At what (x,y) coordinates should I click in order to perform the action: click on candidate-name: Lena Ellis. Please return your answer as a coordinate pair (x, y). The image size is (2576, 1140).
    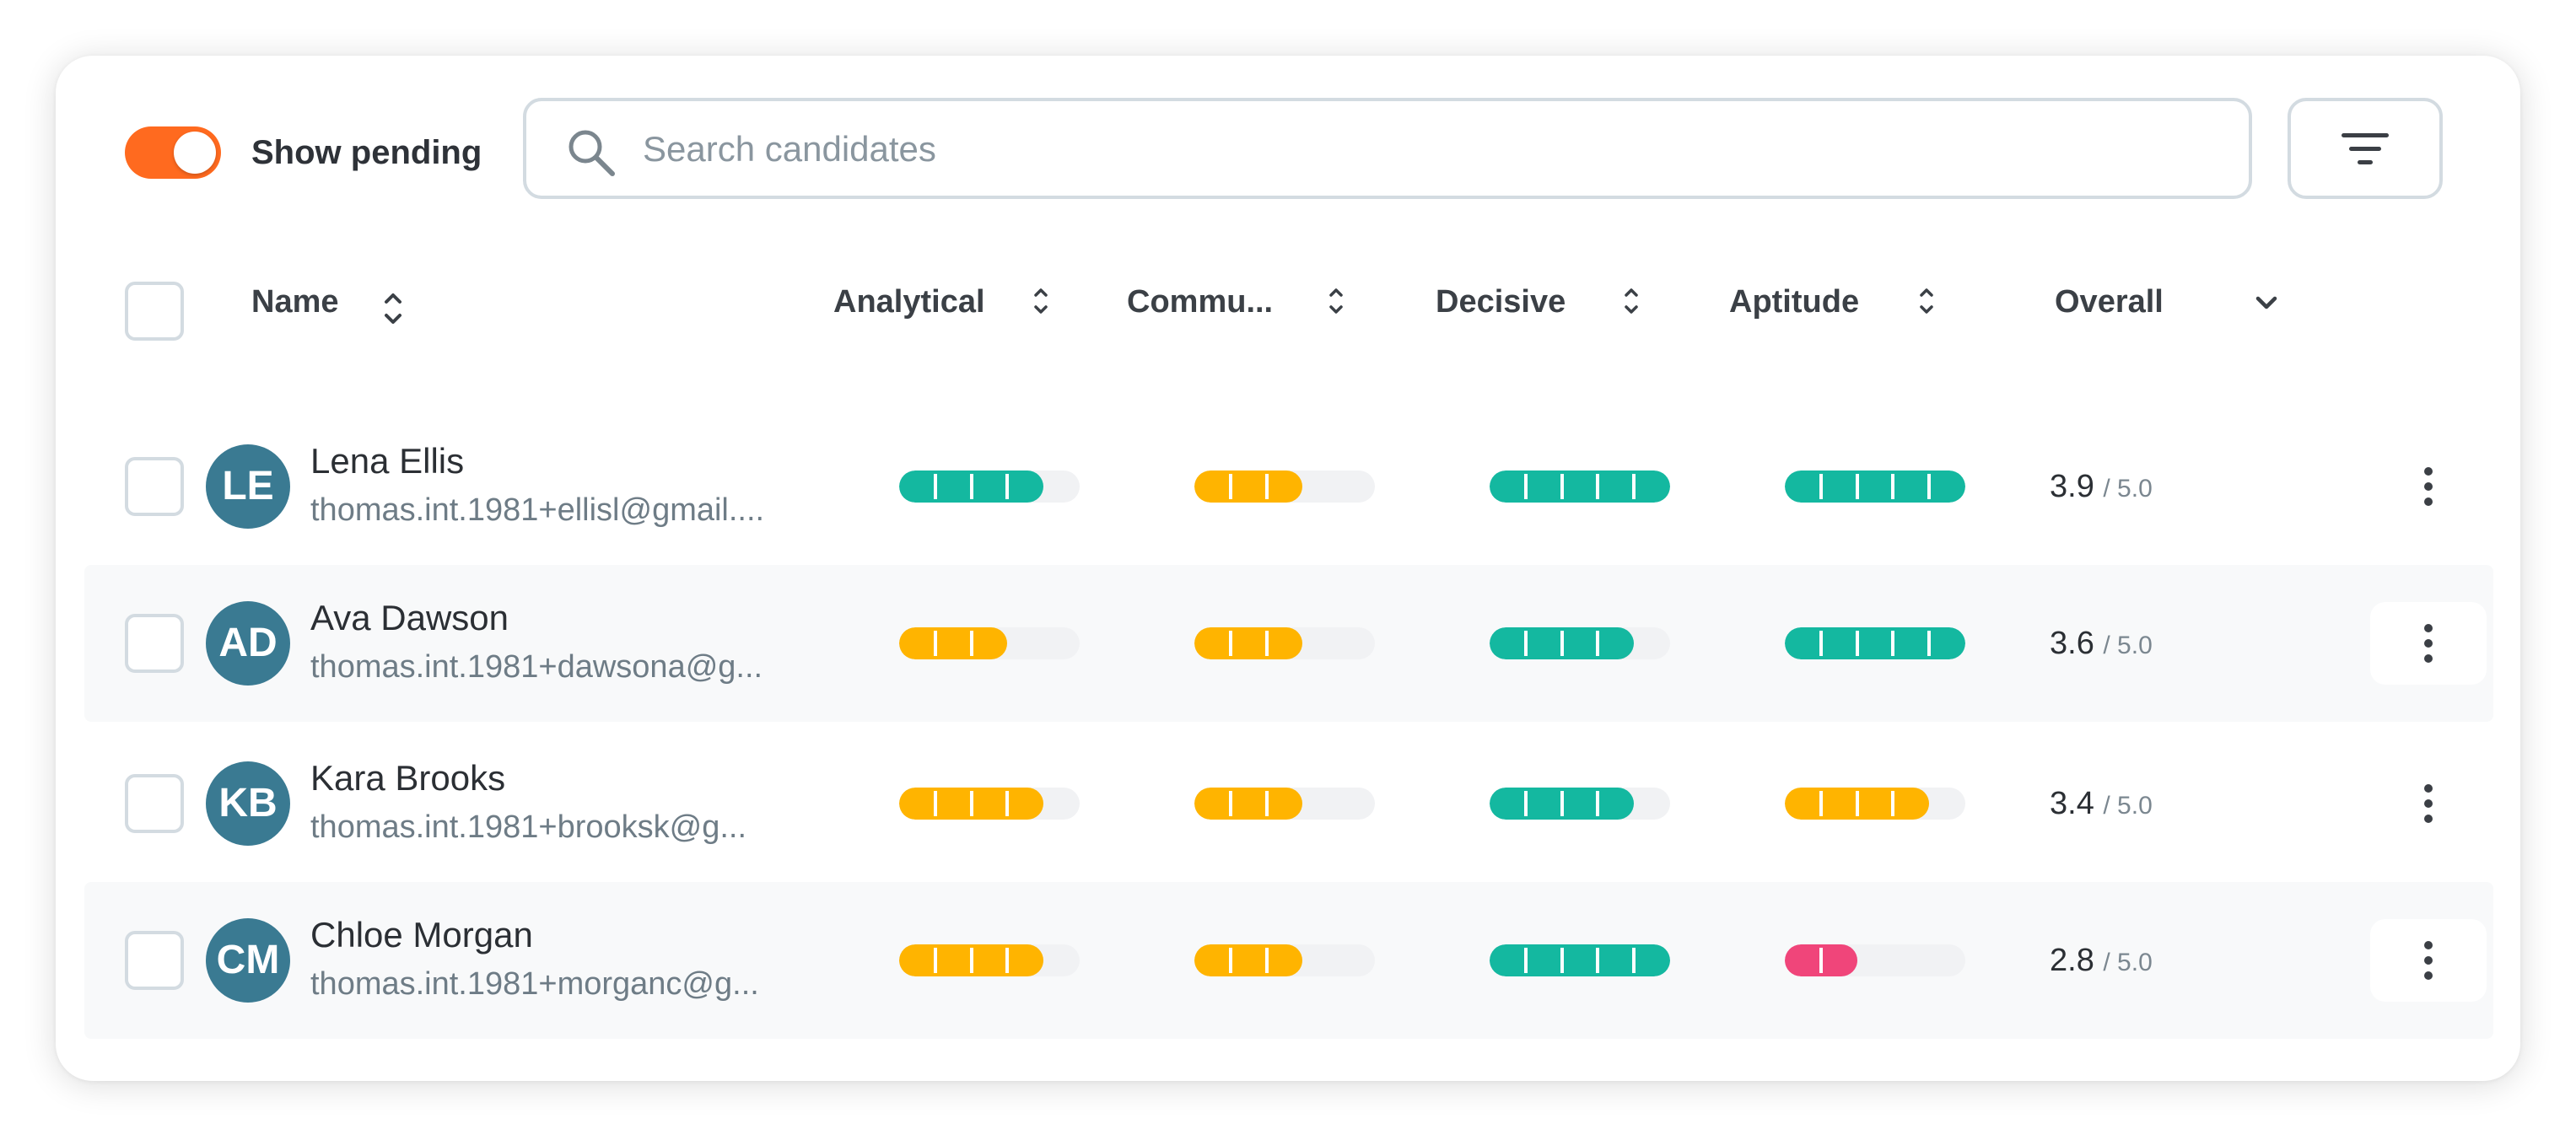
    Looking at the image, I should click on (387, 461).